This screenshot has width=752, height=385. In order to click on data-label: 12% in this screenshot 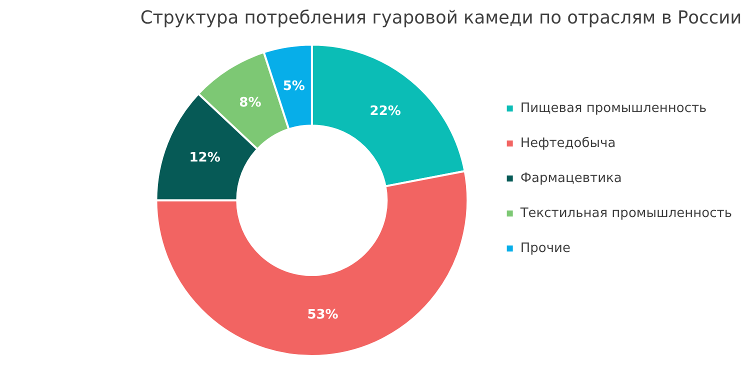, I will do `click(204, 158)`.